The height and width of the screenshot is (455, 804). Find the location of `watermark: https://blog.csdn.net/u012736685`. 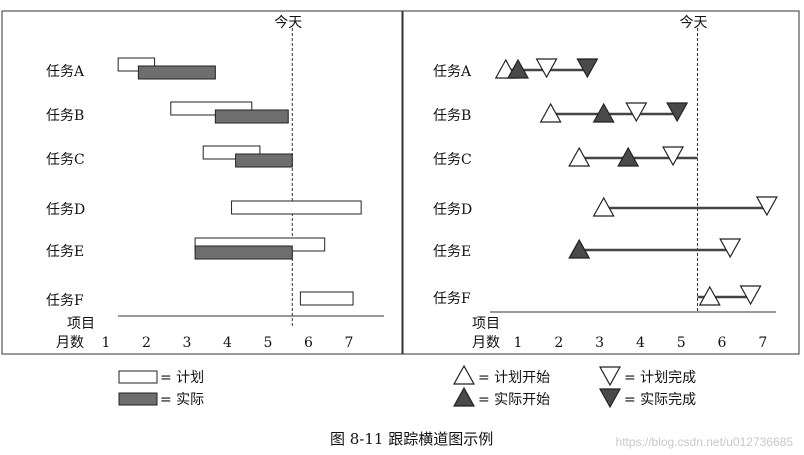

watermark: https://blog.csdn.net/u012736685 is located at coordinates (705, 442).